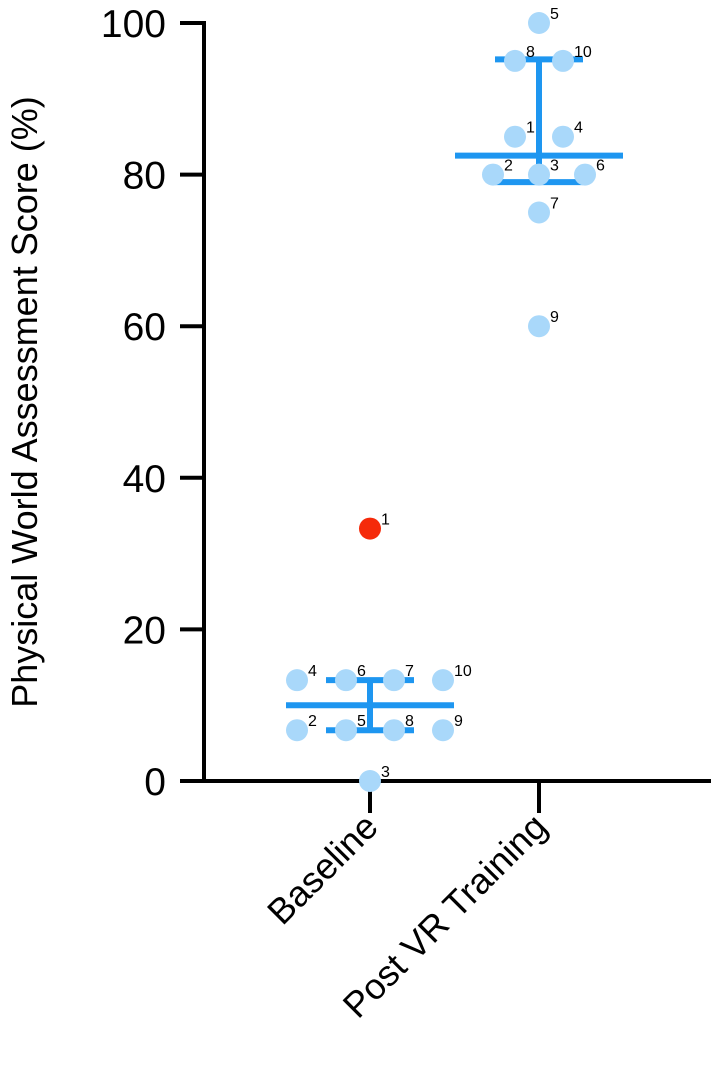 This screenshot has height=1074, width=711. Describe the element at coordinates (144, 630) in the screenshot. I see `y-tick-label: 20` at that location.